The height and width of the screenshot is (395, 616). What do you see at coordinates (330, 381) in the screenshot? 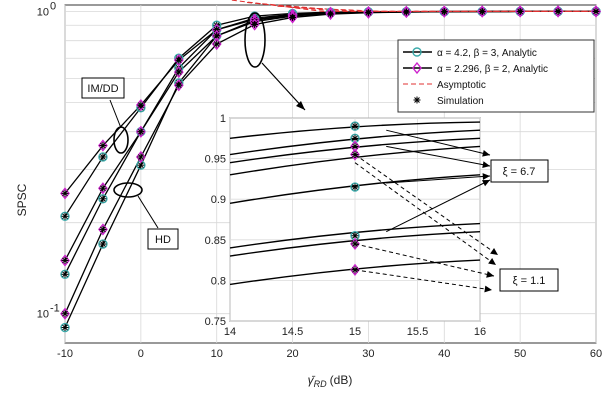
I see `x-axis-label: γ̄RD (dB)` at bounding box center [330, 381].